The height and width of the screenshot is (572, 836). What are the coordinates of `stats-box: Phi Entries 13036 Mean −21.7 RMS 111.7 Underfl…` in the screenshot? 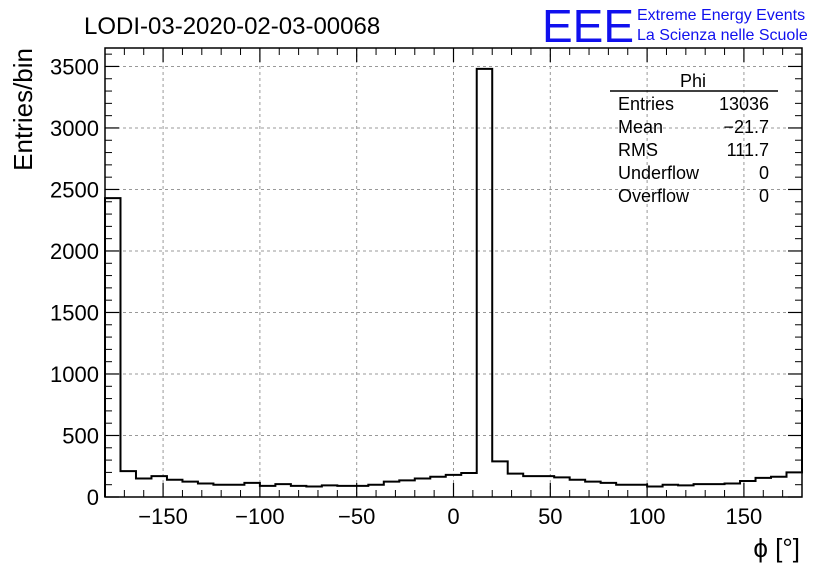 It's located at (694, 138).